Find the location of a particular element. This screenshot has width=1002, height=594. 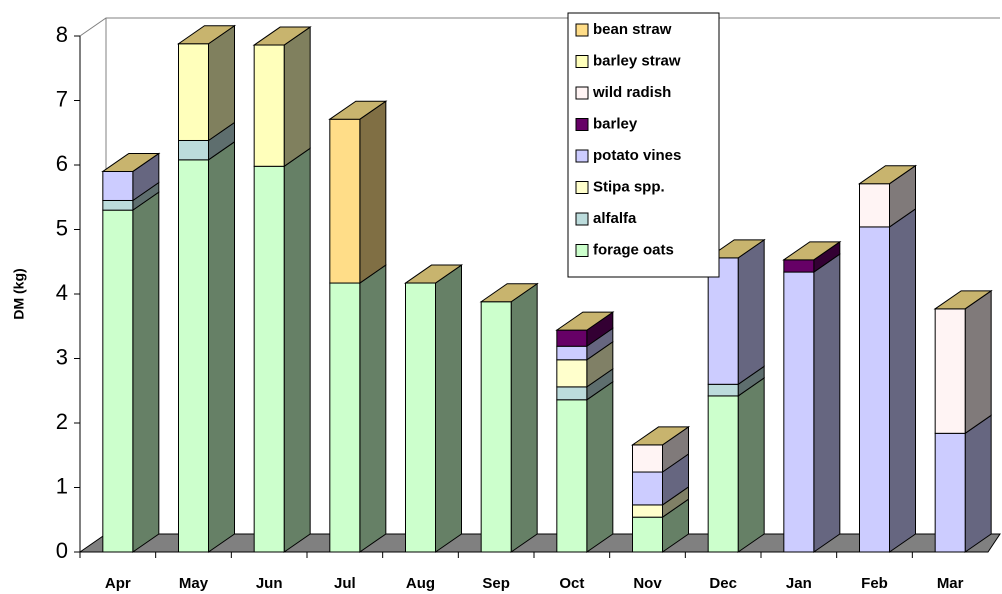

x-tick-label: Aug is located at coordinates (420, 583).